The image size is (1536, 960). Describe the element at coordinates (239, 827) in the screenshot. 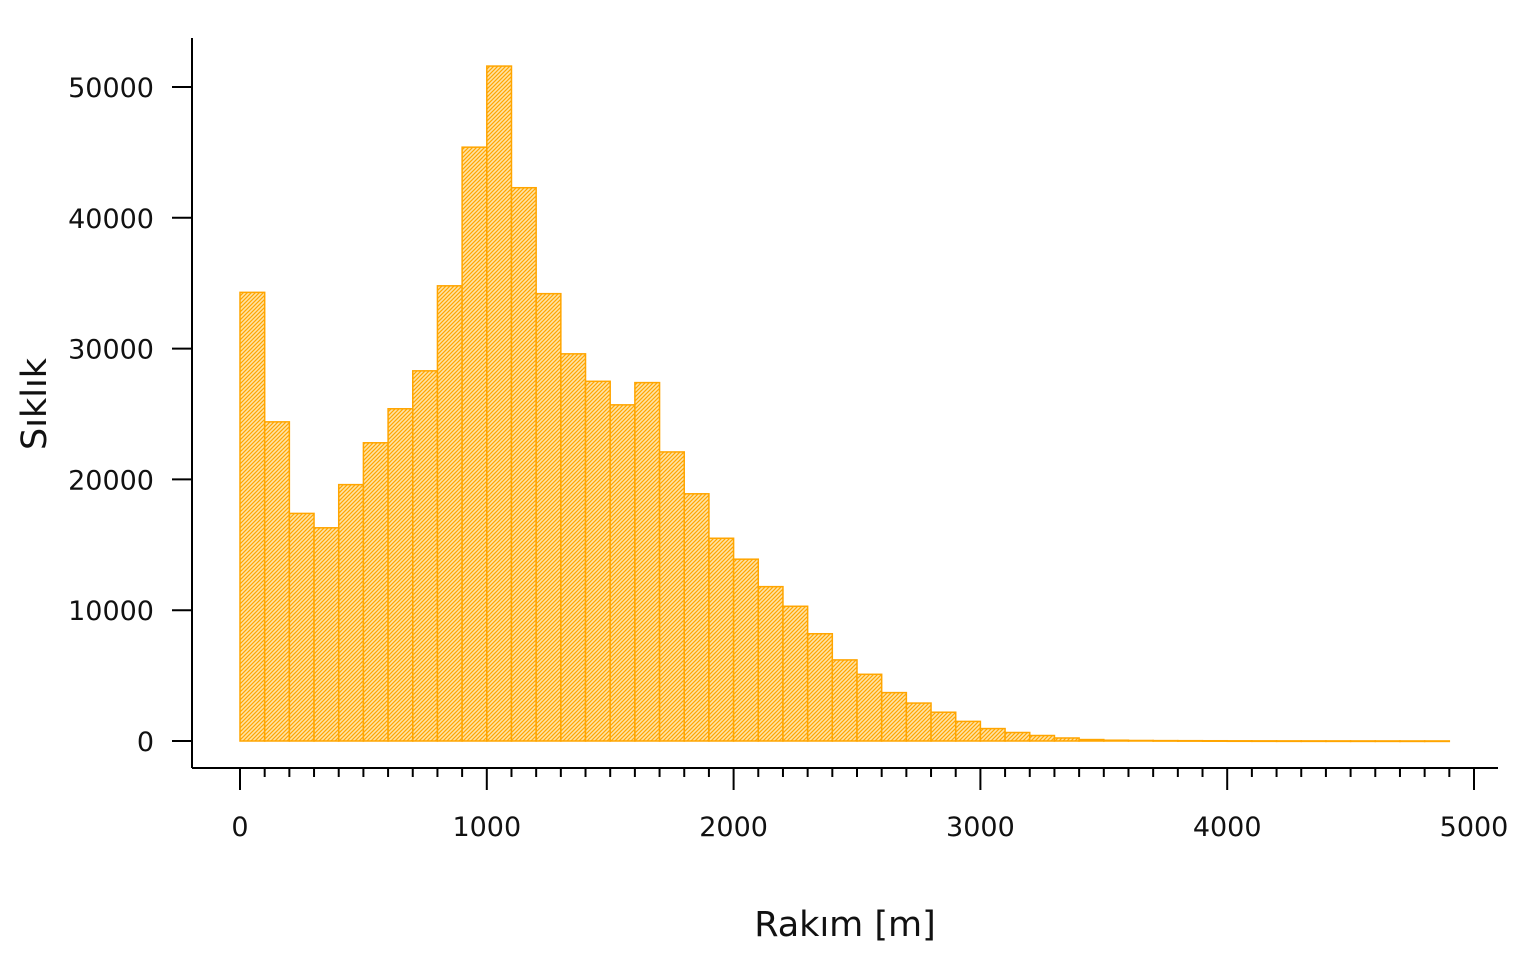

I see `x-tick-label-0: 0` at that location.